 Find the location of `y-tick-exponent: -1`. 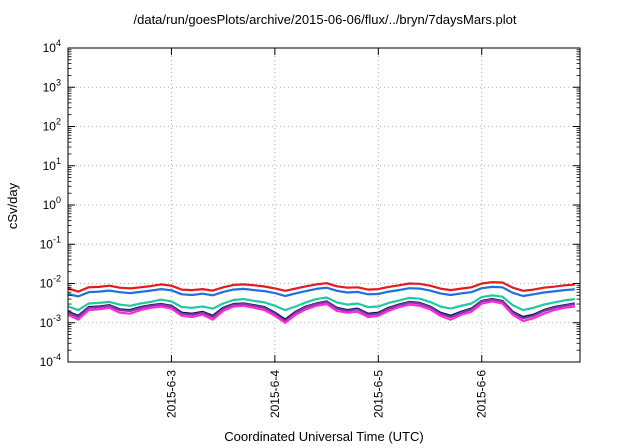

y-tick-exponent: -1 is located at coordinates (57, 239).